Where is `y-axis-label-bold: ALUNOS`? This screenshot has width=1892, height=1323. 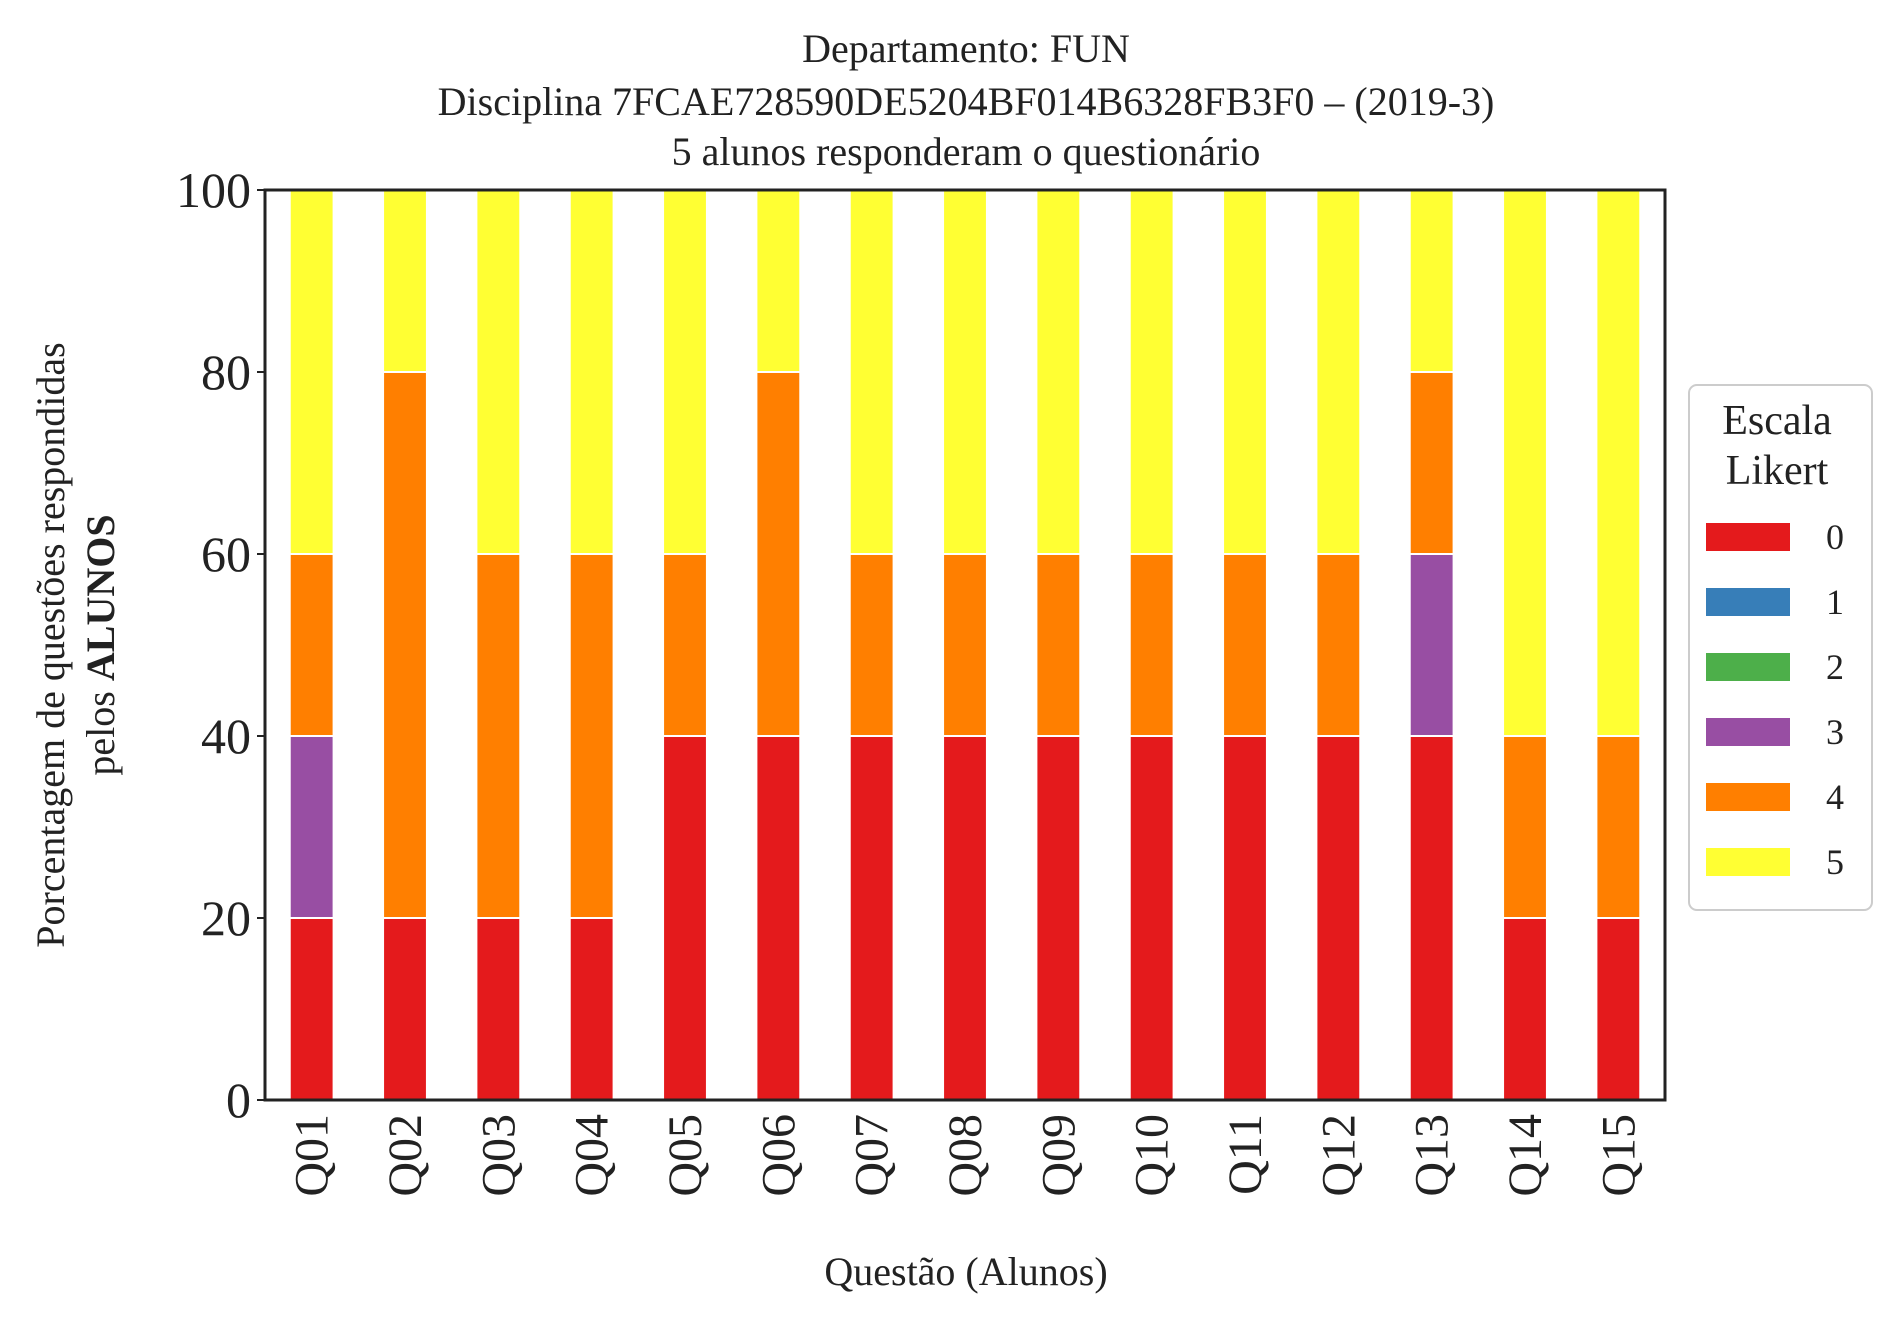
y-axis-label-bold: ALUNOS is located at coordinates (100, 597).